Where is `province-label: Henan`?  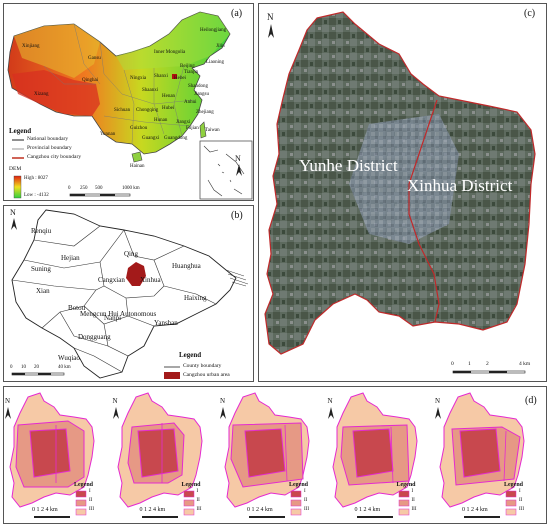
province-label: Henan is located at coordinates (169, 96).